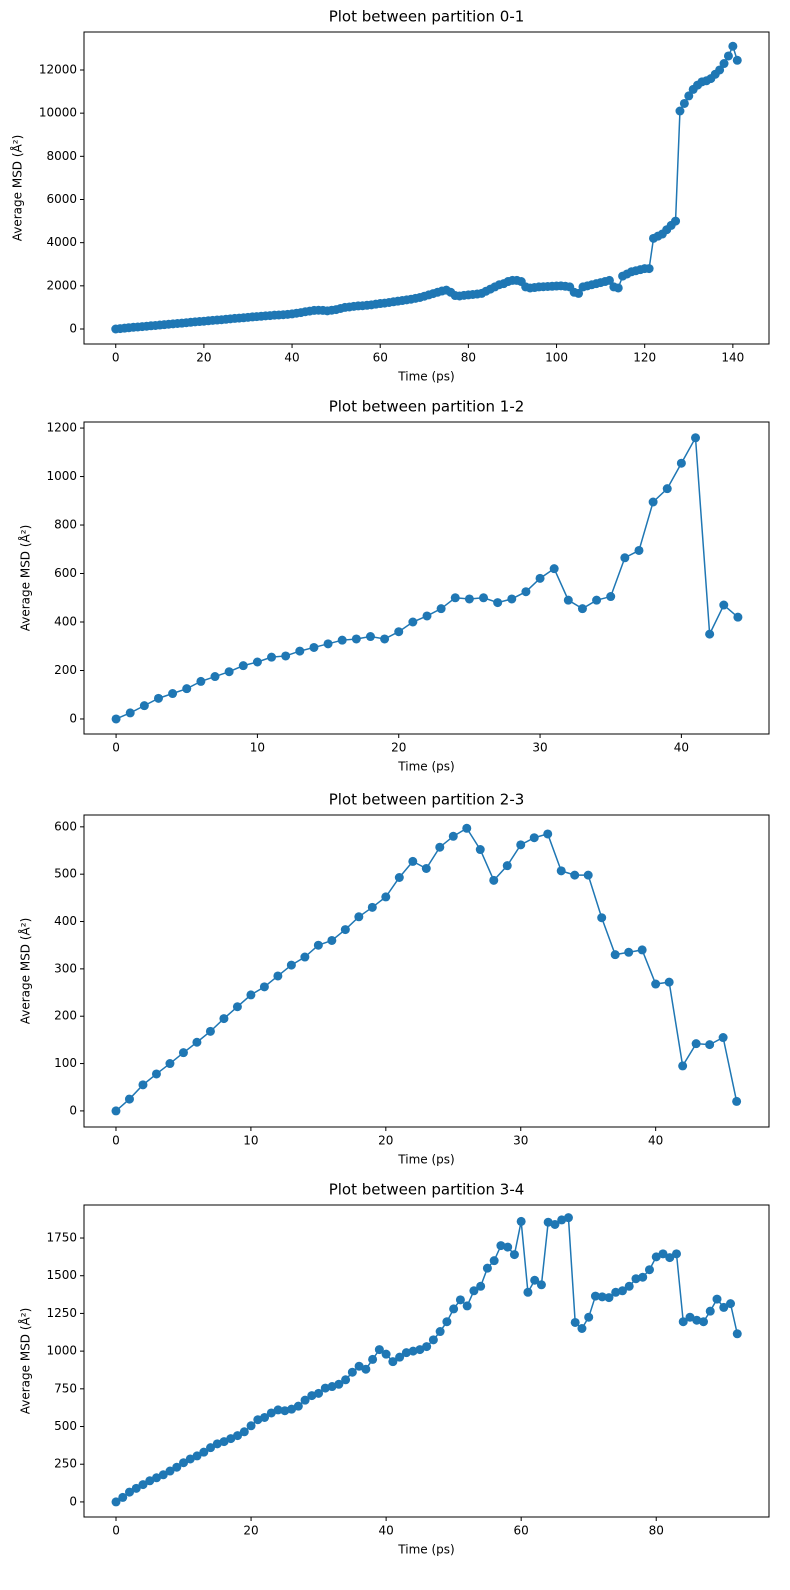  Describe the element at coordinates (655, 1141) in the screenshot. I see `x-tick-label: 40` at that location.